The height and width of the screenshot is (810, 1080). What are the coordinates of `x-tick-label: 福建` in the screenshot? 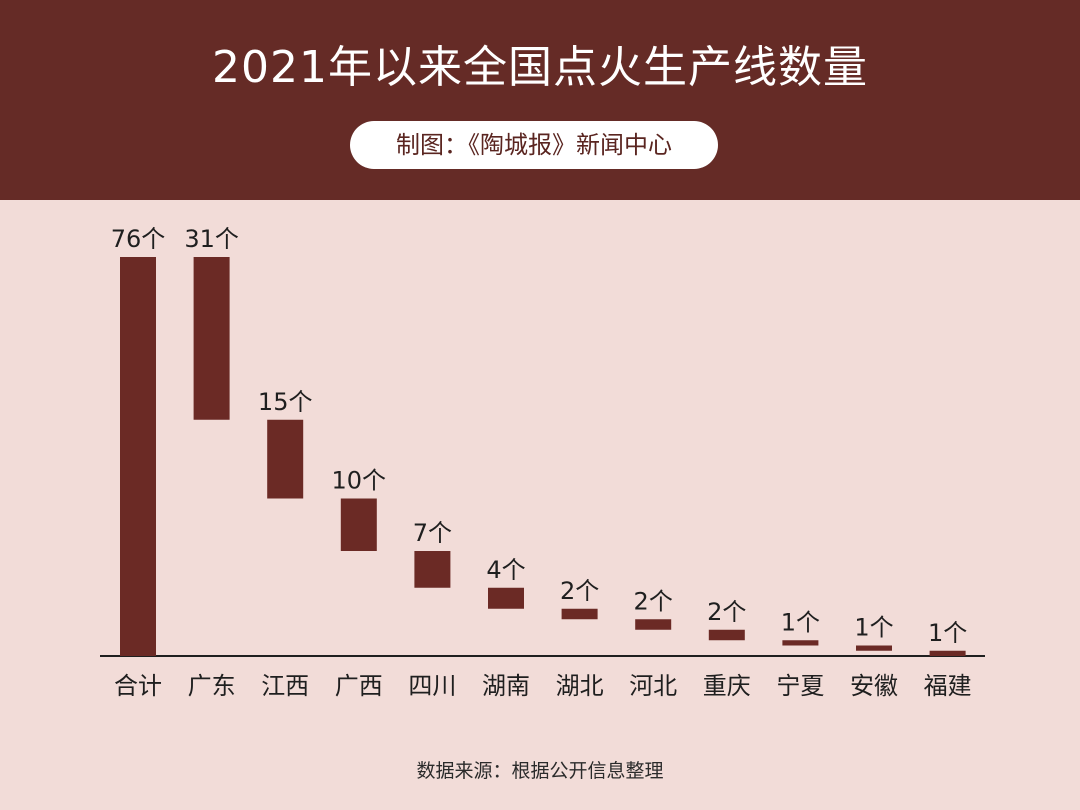 It's located at (948, 686).